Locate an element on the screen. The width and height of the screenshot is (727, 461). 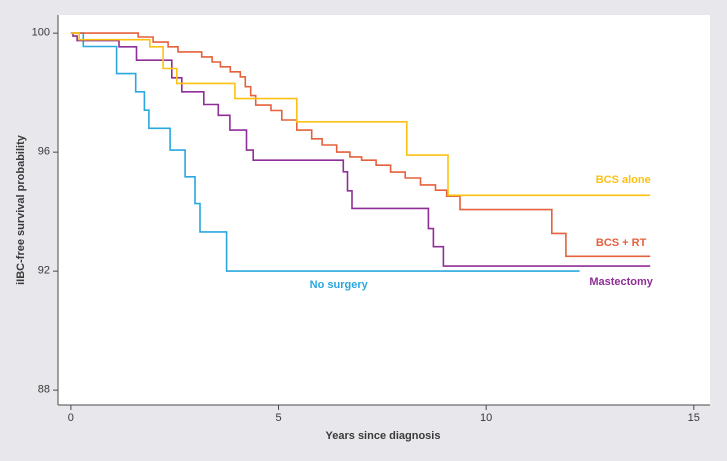
y-tick-label: 96 is located at coordinates (43, 151).